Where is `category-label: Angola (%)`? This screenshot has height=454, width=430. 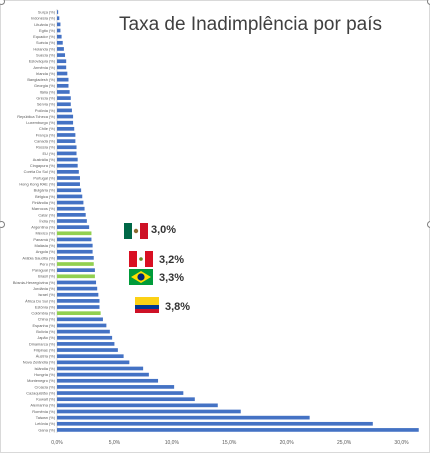 category-label: Angola (%) is located at coordinates (46, 251).